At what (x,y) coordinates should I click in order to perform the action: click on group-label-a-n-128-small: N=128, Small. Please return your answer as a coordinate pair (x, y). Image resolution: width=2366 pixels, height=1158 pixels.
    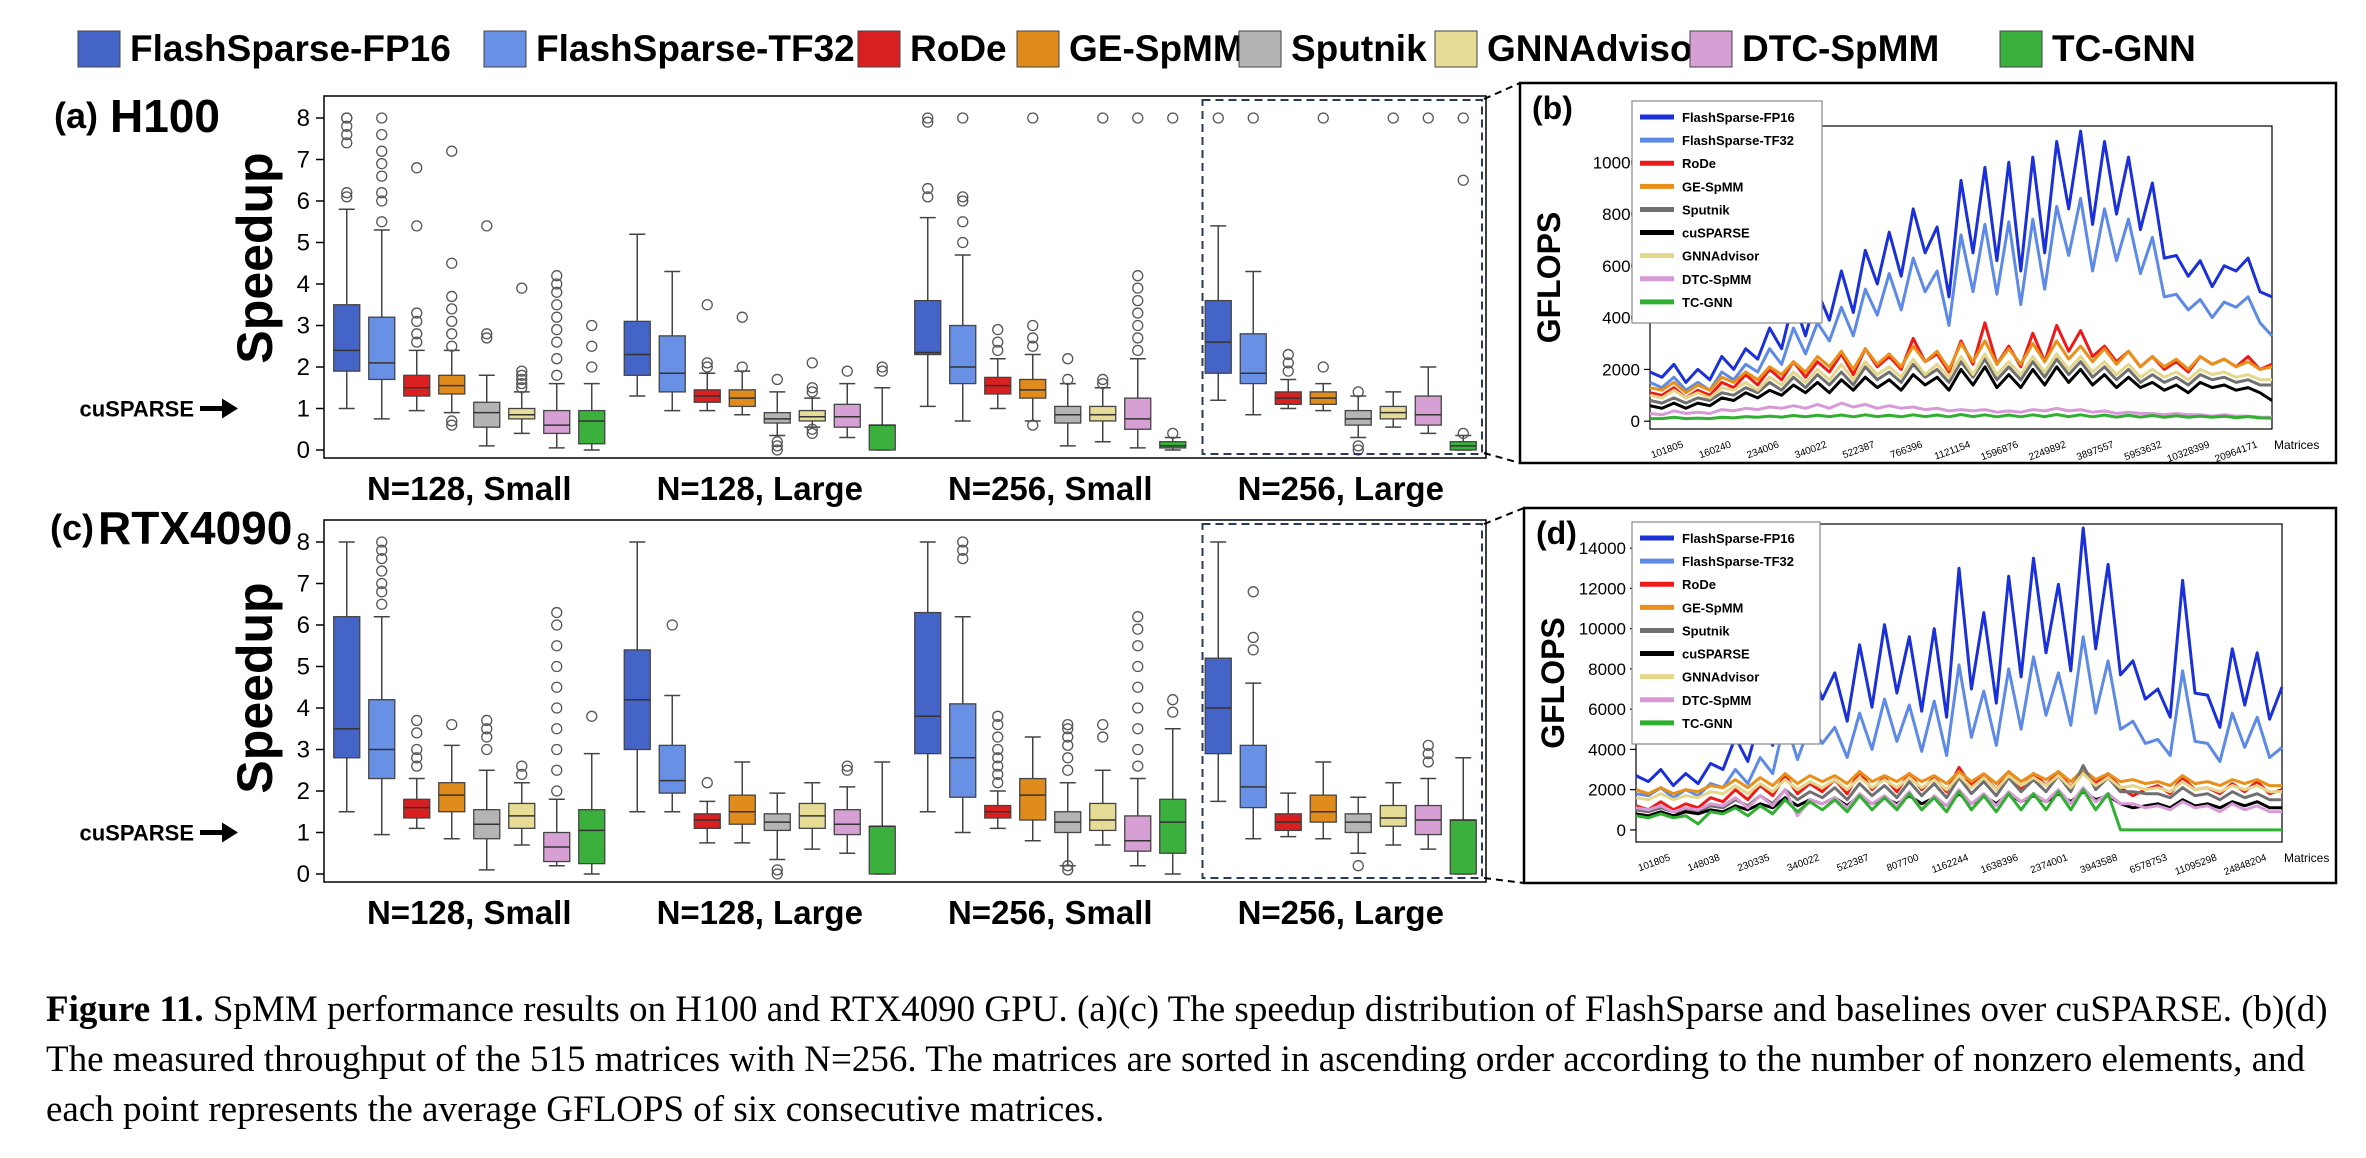
    Looking at the image, I should click on (469, 488).